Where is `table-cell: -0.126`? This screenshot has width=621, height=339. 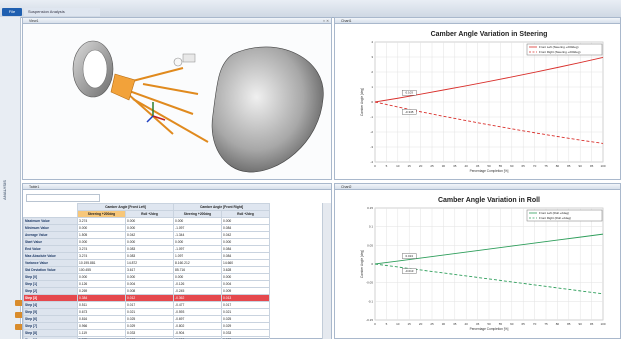
table-cell: -0.126 is located at coordinates (197, 284).